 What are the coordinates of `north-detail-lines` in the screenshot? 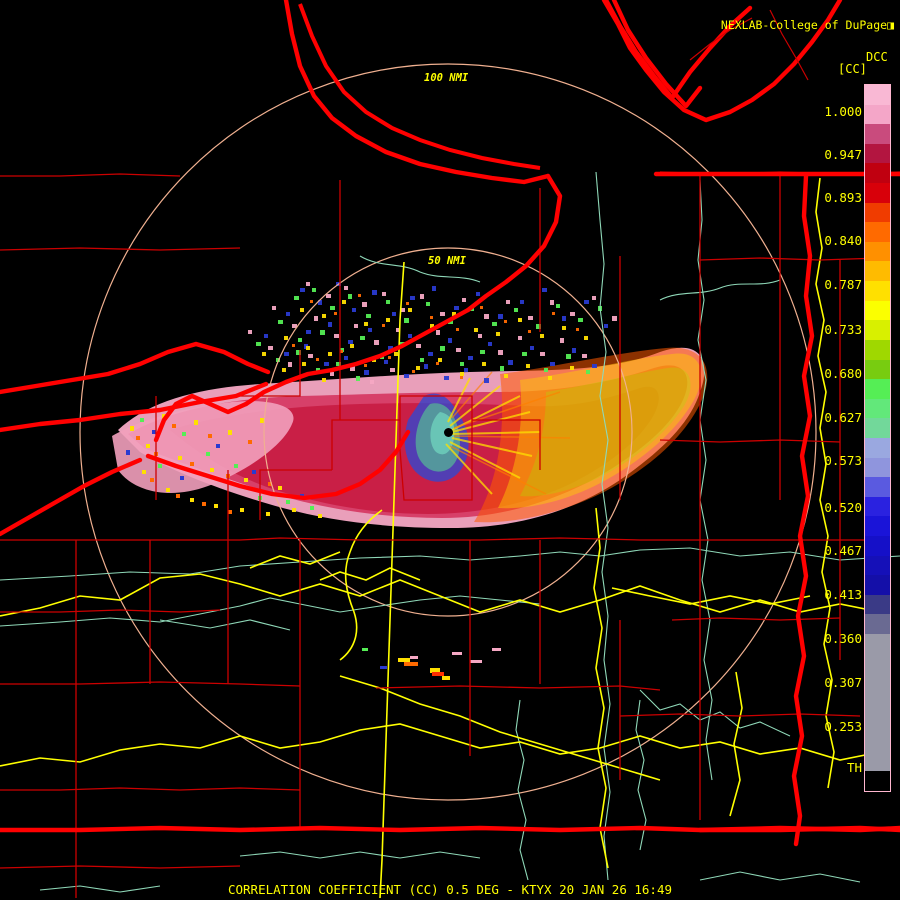 It's located at (749, 45).